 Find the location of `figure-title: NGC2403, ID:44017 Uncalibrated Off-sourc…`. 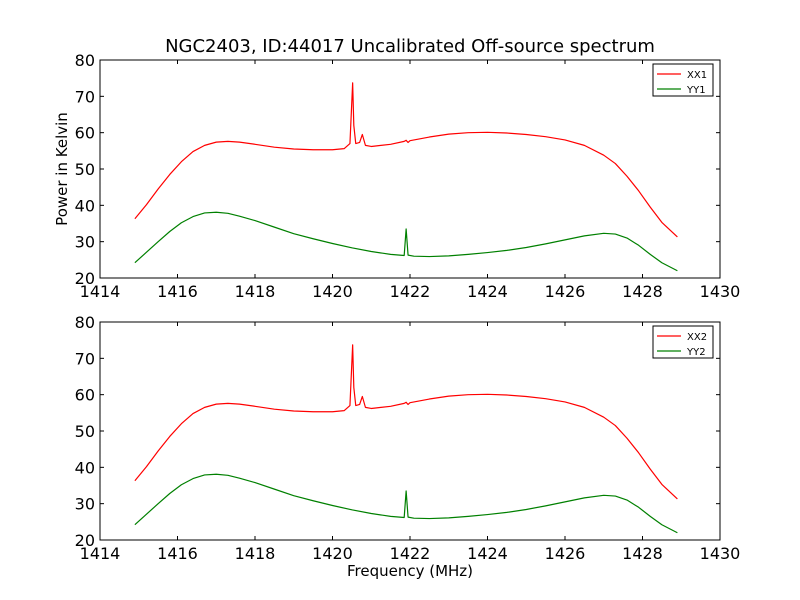

figure-title: NGC2403, ID:44017 Uncalibrated Off-sourc… is located at coordinates (410, 46).